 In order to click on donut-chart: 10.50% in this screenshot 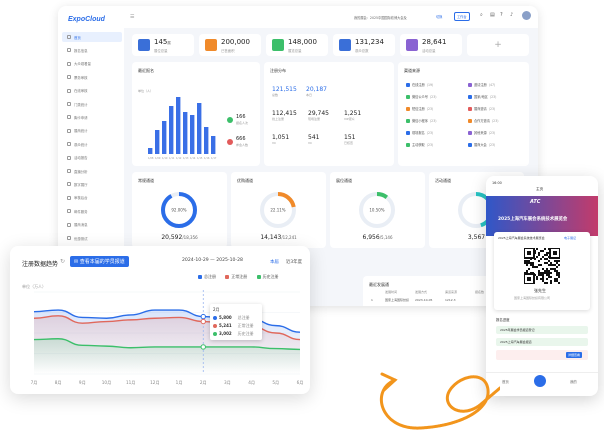, I will do `click(377, 210)`.